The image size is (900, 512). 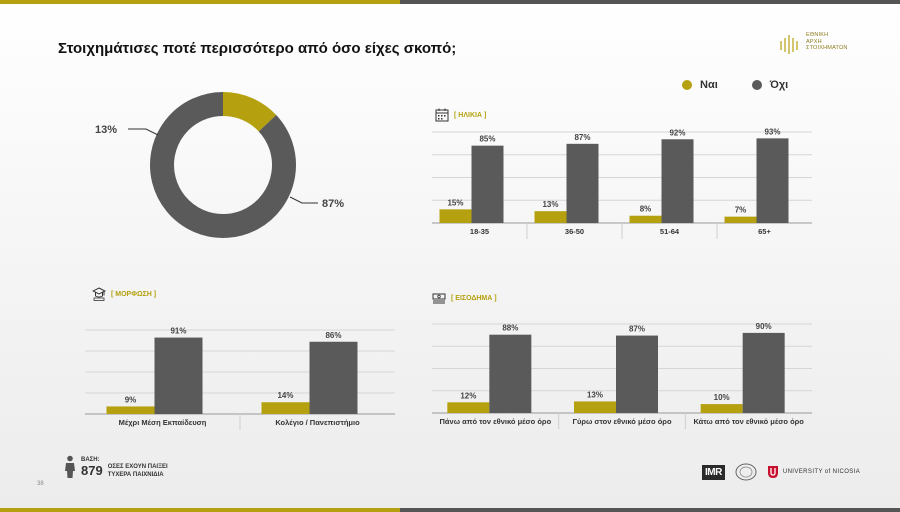 What do you see at coordinates (582, 183) in the screenshot?
I see `bar-όχι-36-50` at bounding box center [582, 183].